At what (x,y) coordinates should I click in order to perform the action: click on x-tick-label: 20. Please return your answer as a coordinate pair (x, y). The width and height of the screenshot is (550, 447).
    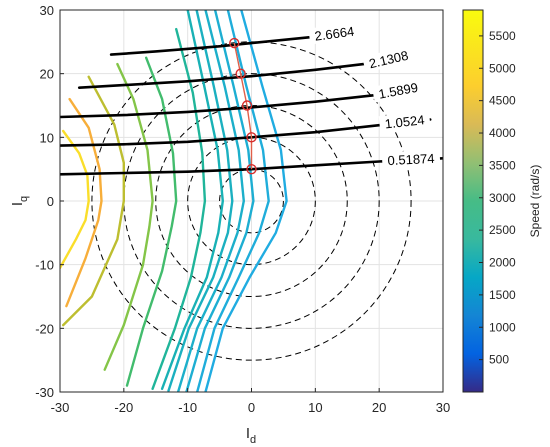
    Looking at the image, I should click on (379, 407).